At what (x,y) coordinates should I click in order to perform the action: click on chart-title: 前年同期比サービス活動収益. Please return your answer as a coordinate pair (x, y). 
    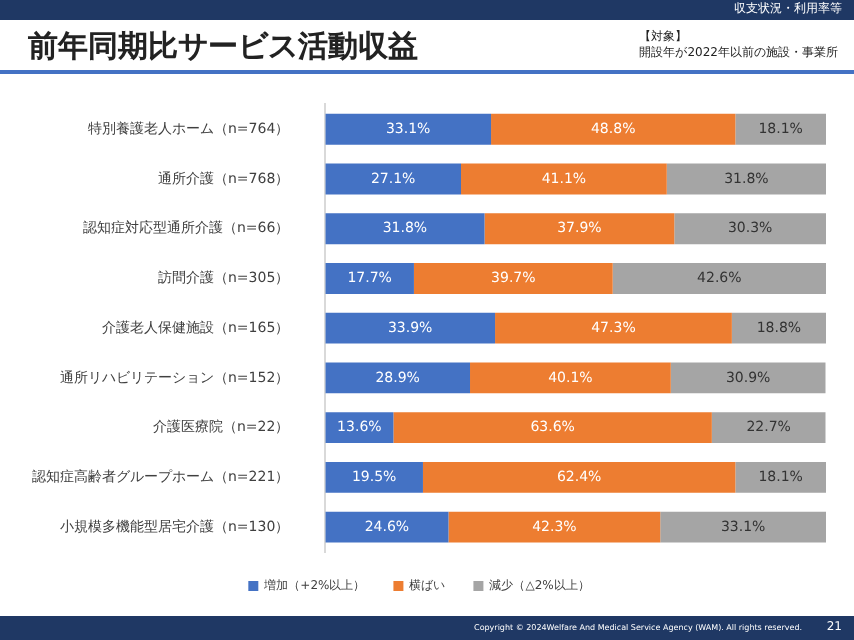
    Looking at the image, I should click on (223, 47).